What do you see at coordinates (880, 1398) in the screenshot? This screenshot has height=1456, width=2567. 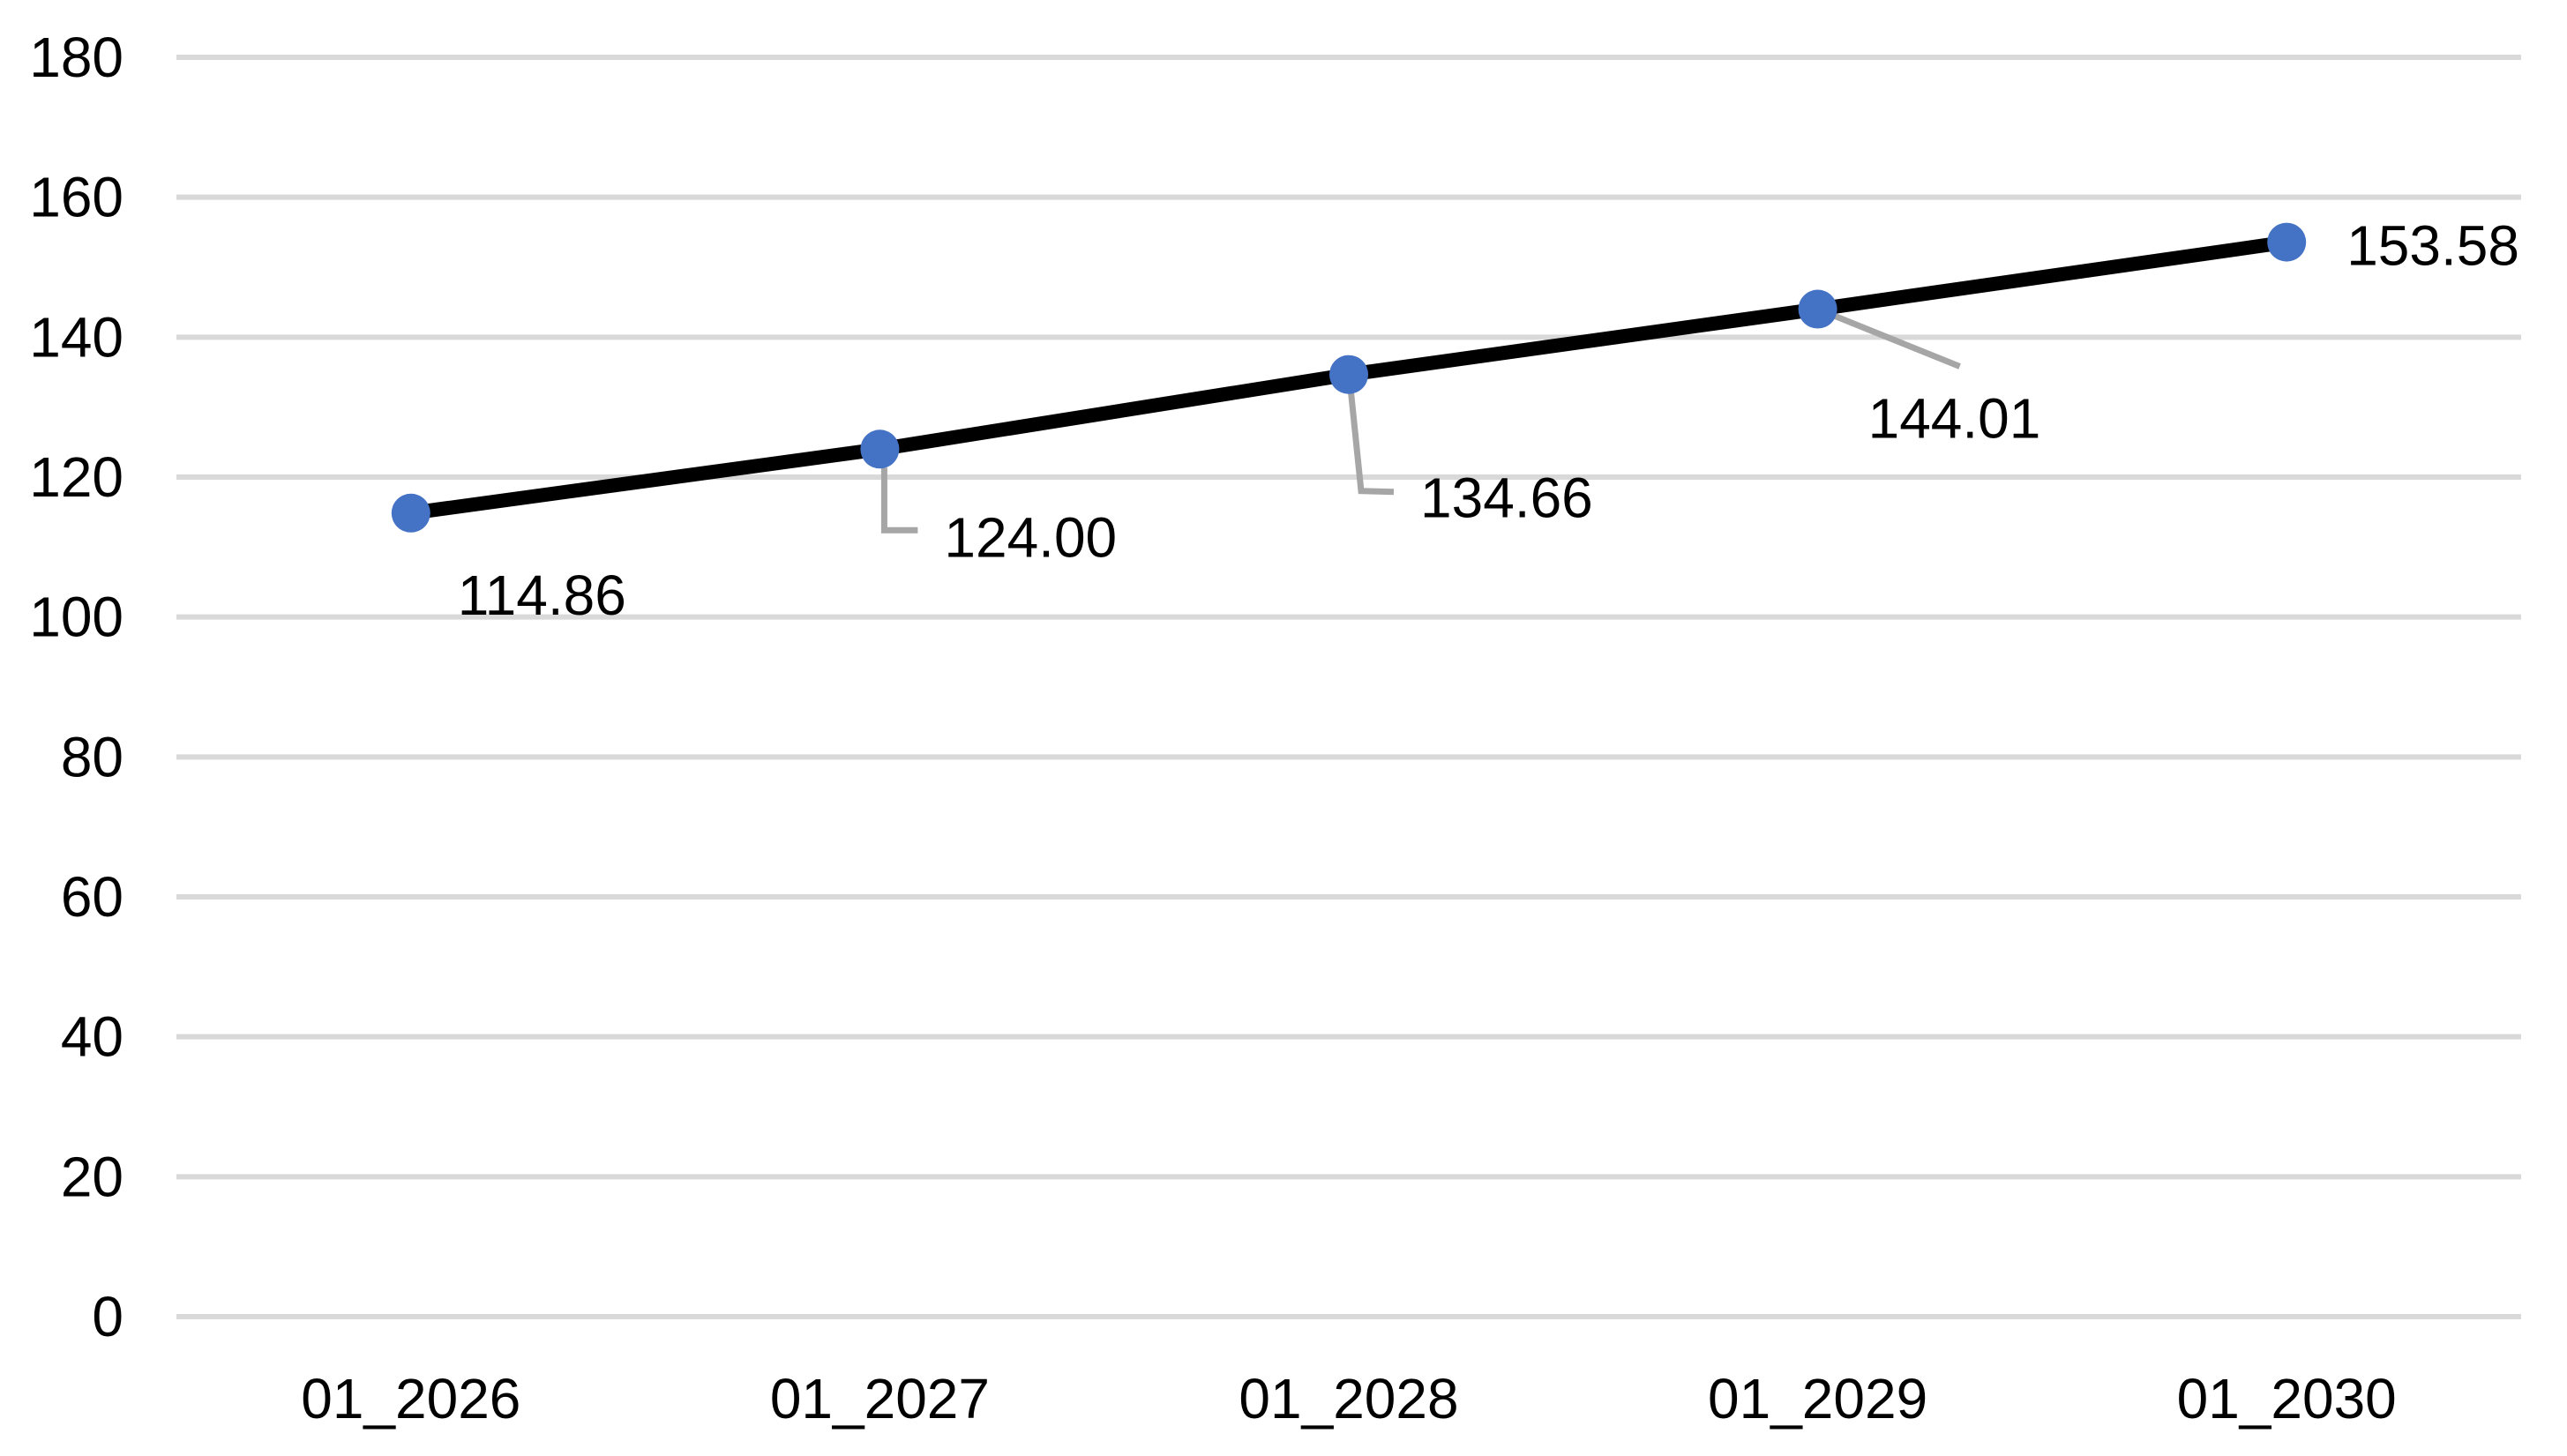 I see `x-category-label: 01_2027` at bounding box center [880, 1398].